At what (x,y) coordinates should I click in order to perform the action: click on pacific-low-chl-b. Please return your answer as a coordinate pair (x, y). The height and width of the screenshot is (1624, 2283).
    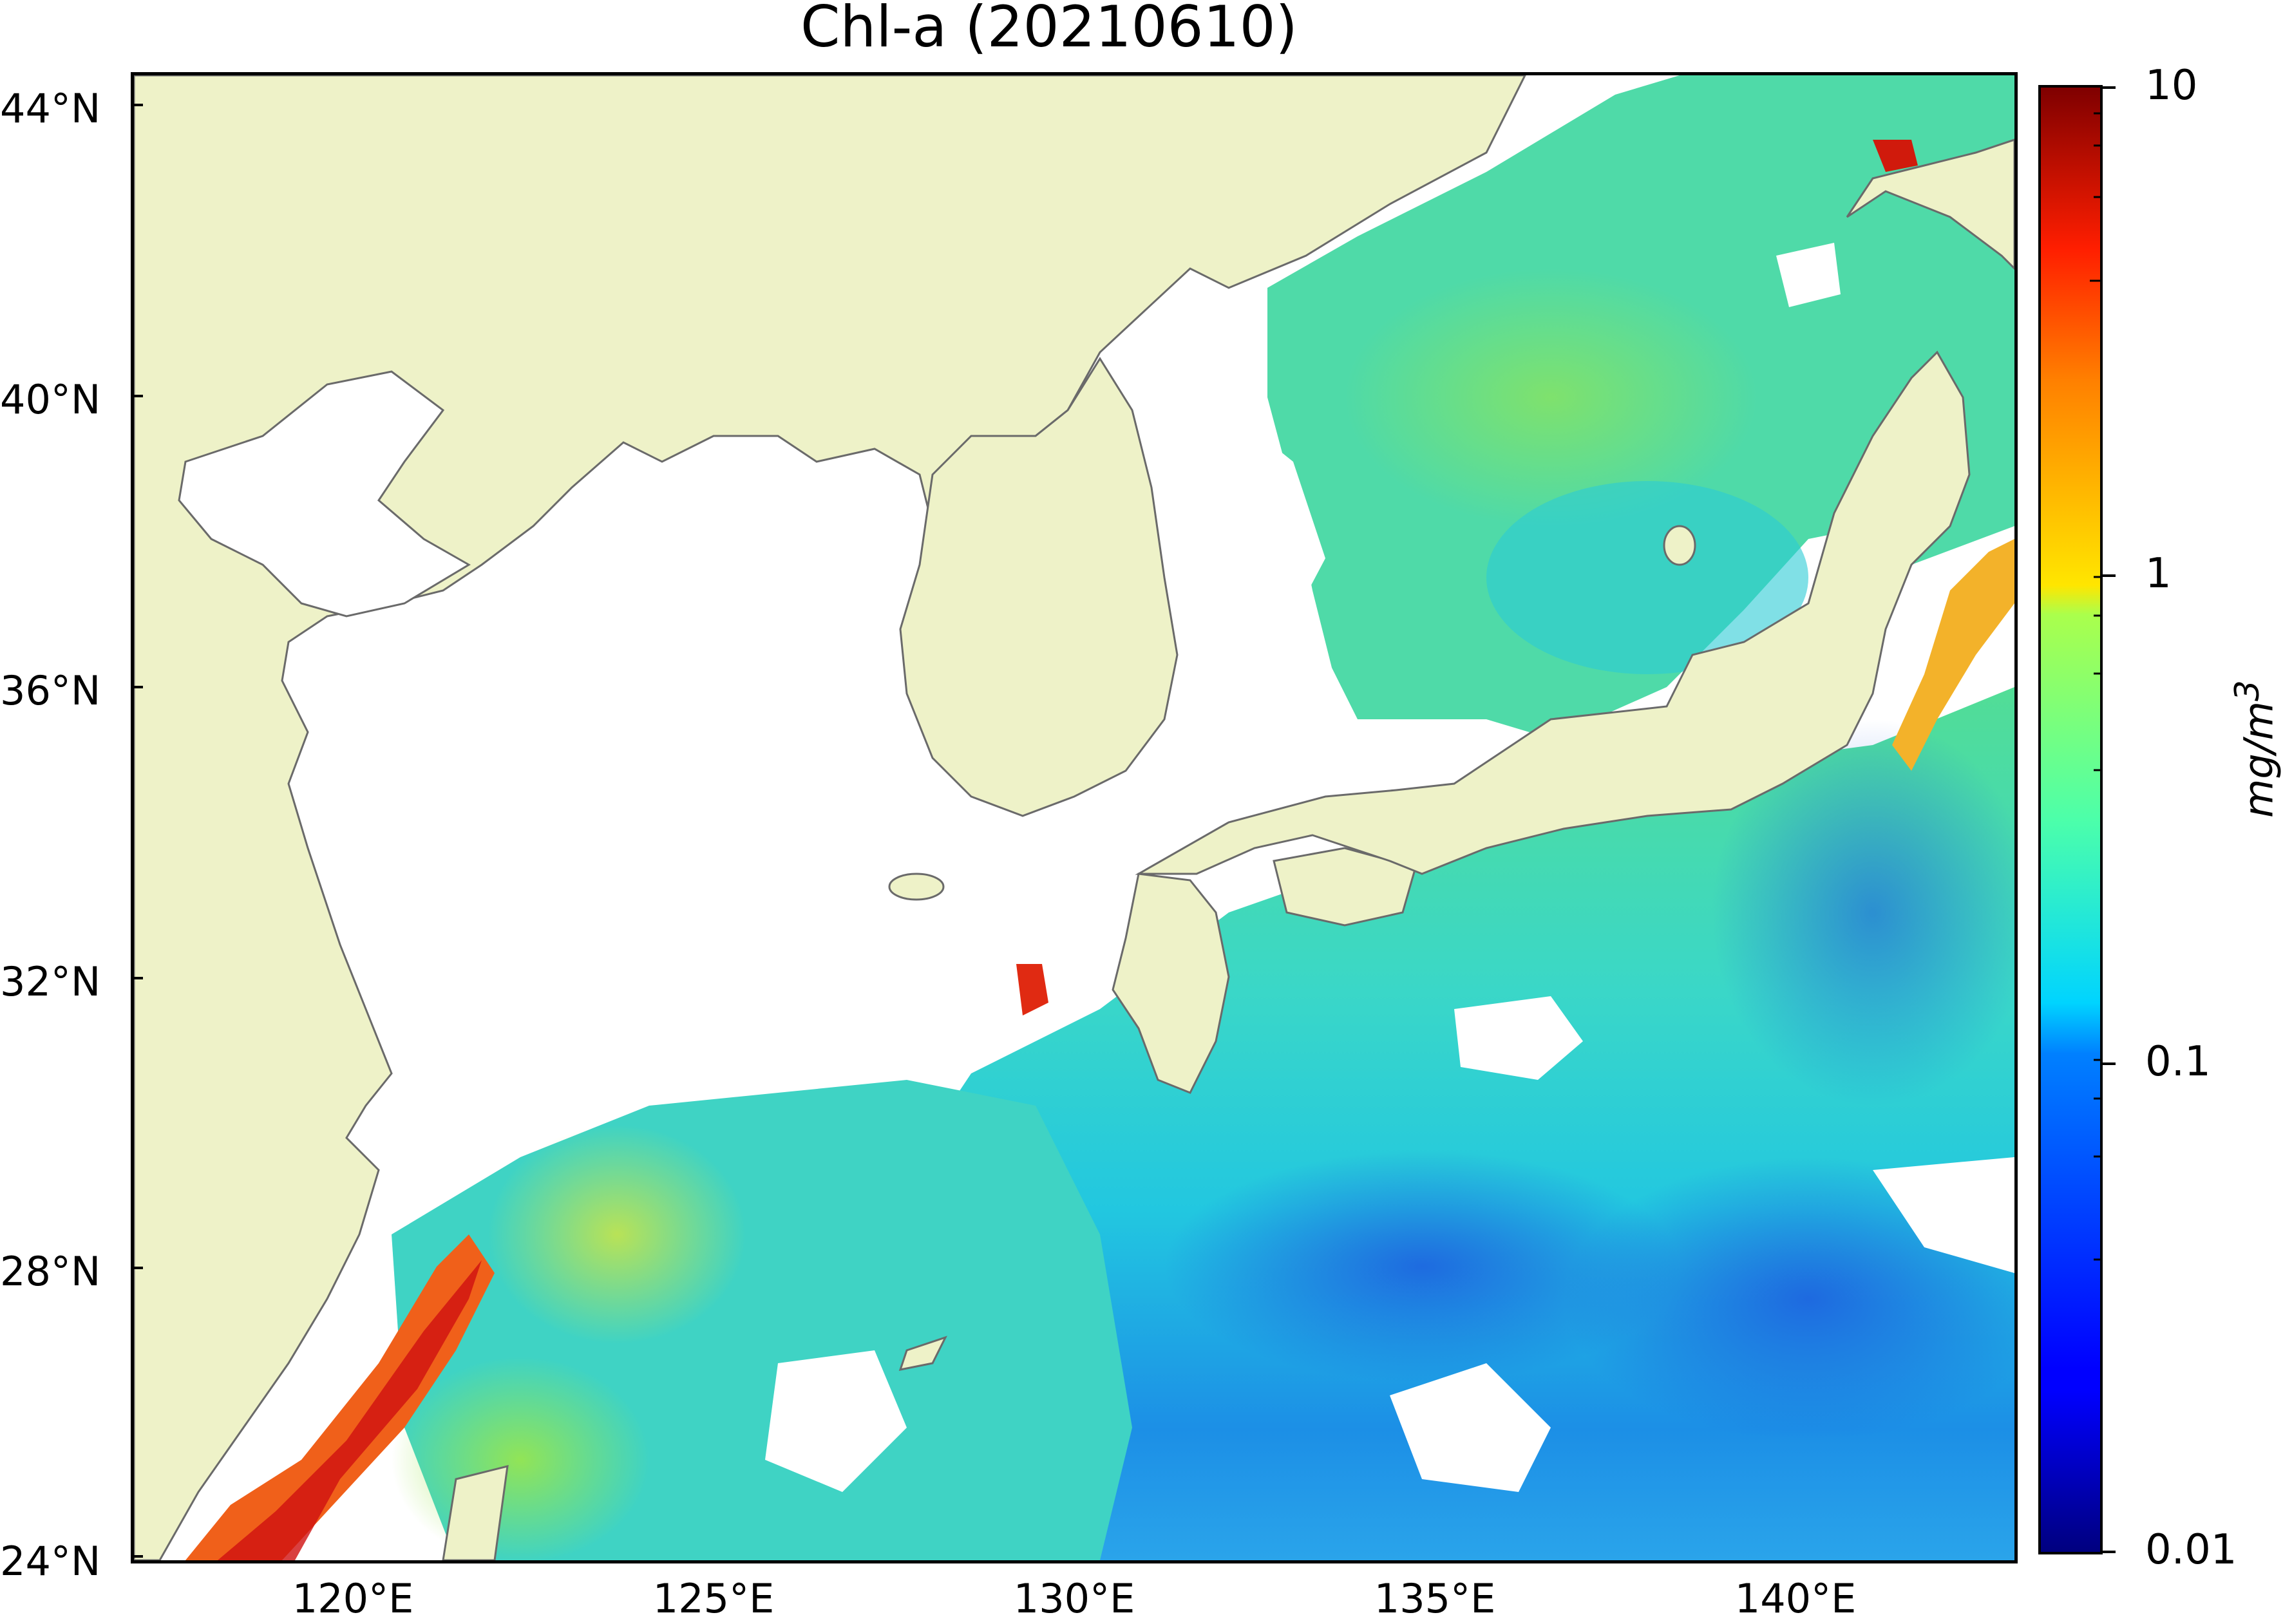
    Looking at the image, I should click on (1789, 1298).